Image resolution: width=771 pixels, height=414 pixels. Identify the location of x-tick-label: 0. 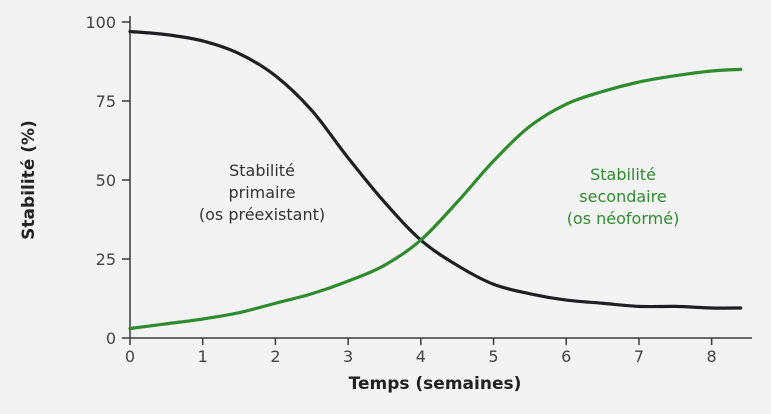
(130, 356).